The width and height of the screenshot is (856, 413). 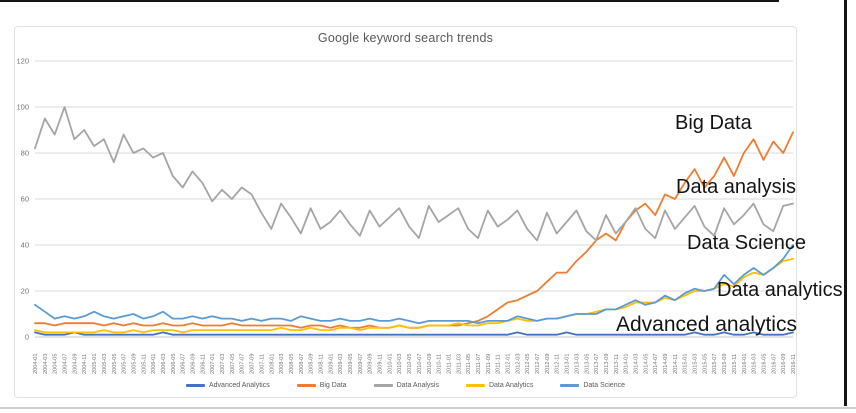 I want to click on x-tick-label: 2006-09, so click(x=194, y=363).